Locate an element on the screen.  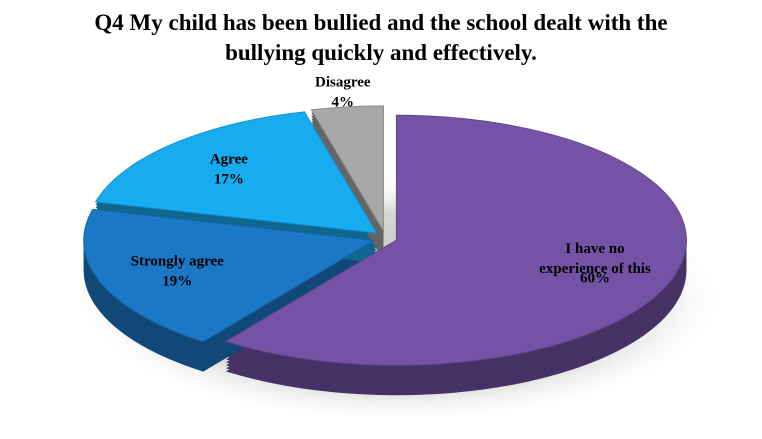
slice-value-label: 4% is located at coordinates (343, 102).